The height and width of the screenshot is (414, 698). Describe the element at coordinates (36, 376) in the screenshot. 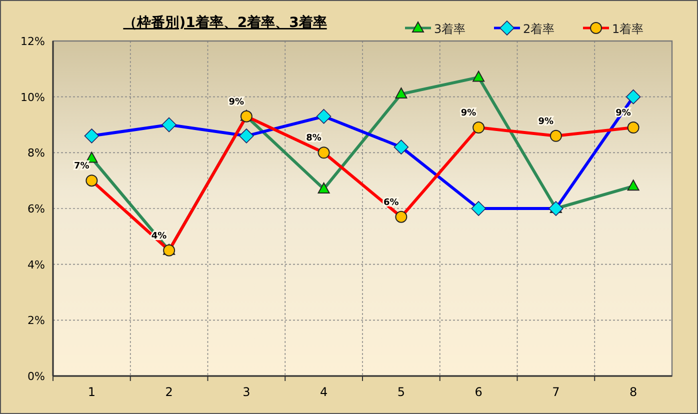

I see `y-tick-label: 0%` at that location.